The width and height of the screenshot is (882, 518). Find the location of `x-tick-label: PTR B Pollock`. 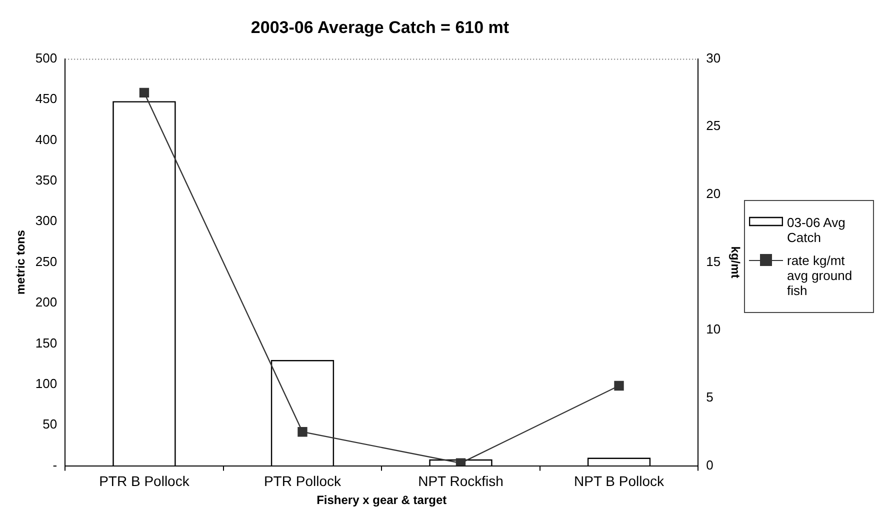

x-tick-label: PTR B Pollock is located at coordinates (144, 481).